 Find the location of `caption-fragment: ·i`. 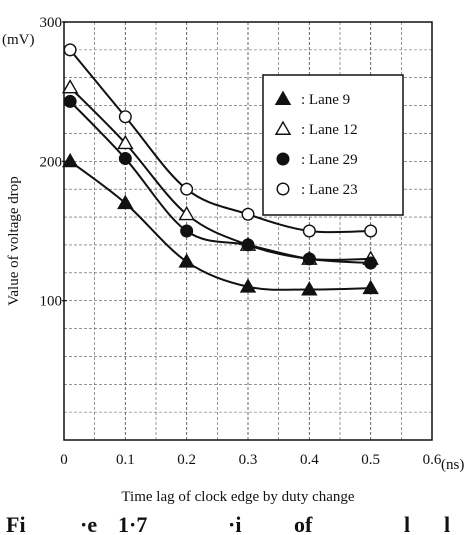

caption-fragment: ·i is located at coordinates (235, 525).